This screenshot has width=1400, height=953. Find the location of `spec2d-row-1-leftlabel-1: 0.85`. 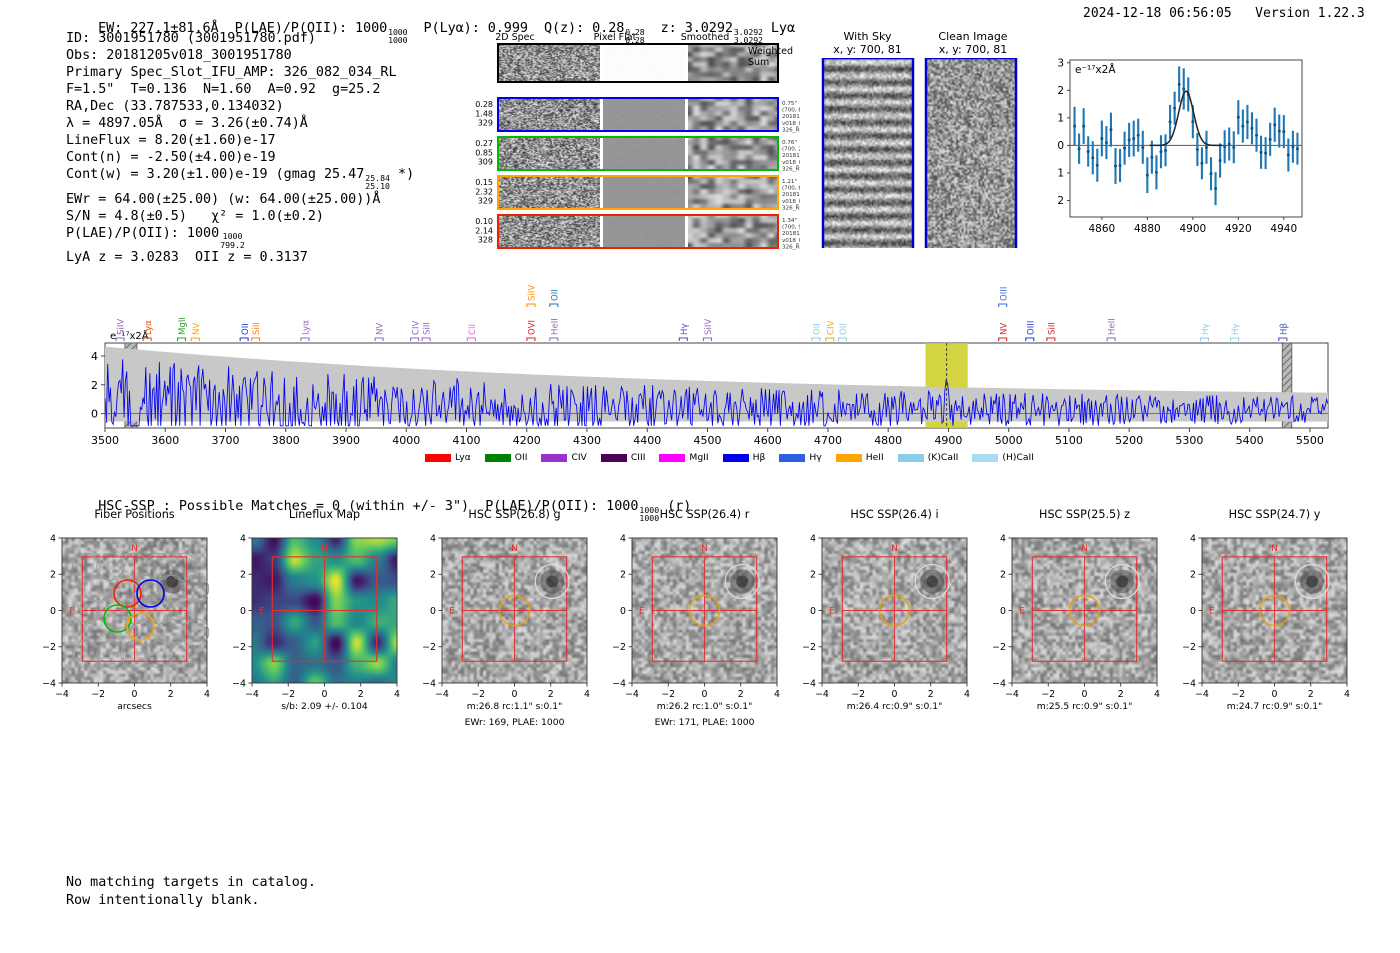

spec2d-row-1-leftlabel-1: 0.85 is located at coordinates (484, 152).